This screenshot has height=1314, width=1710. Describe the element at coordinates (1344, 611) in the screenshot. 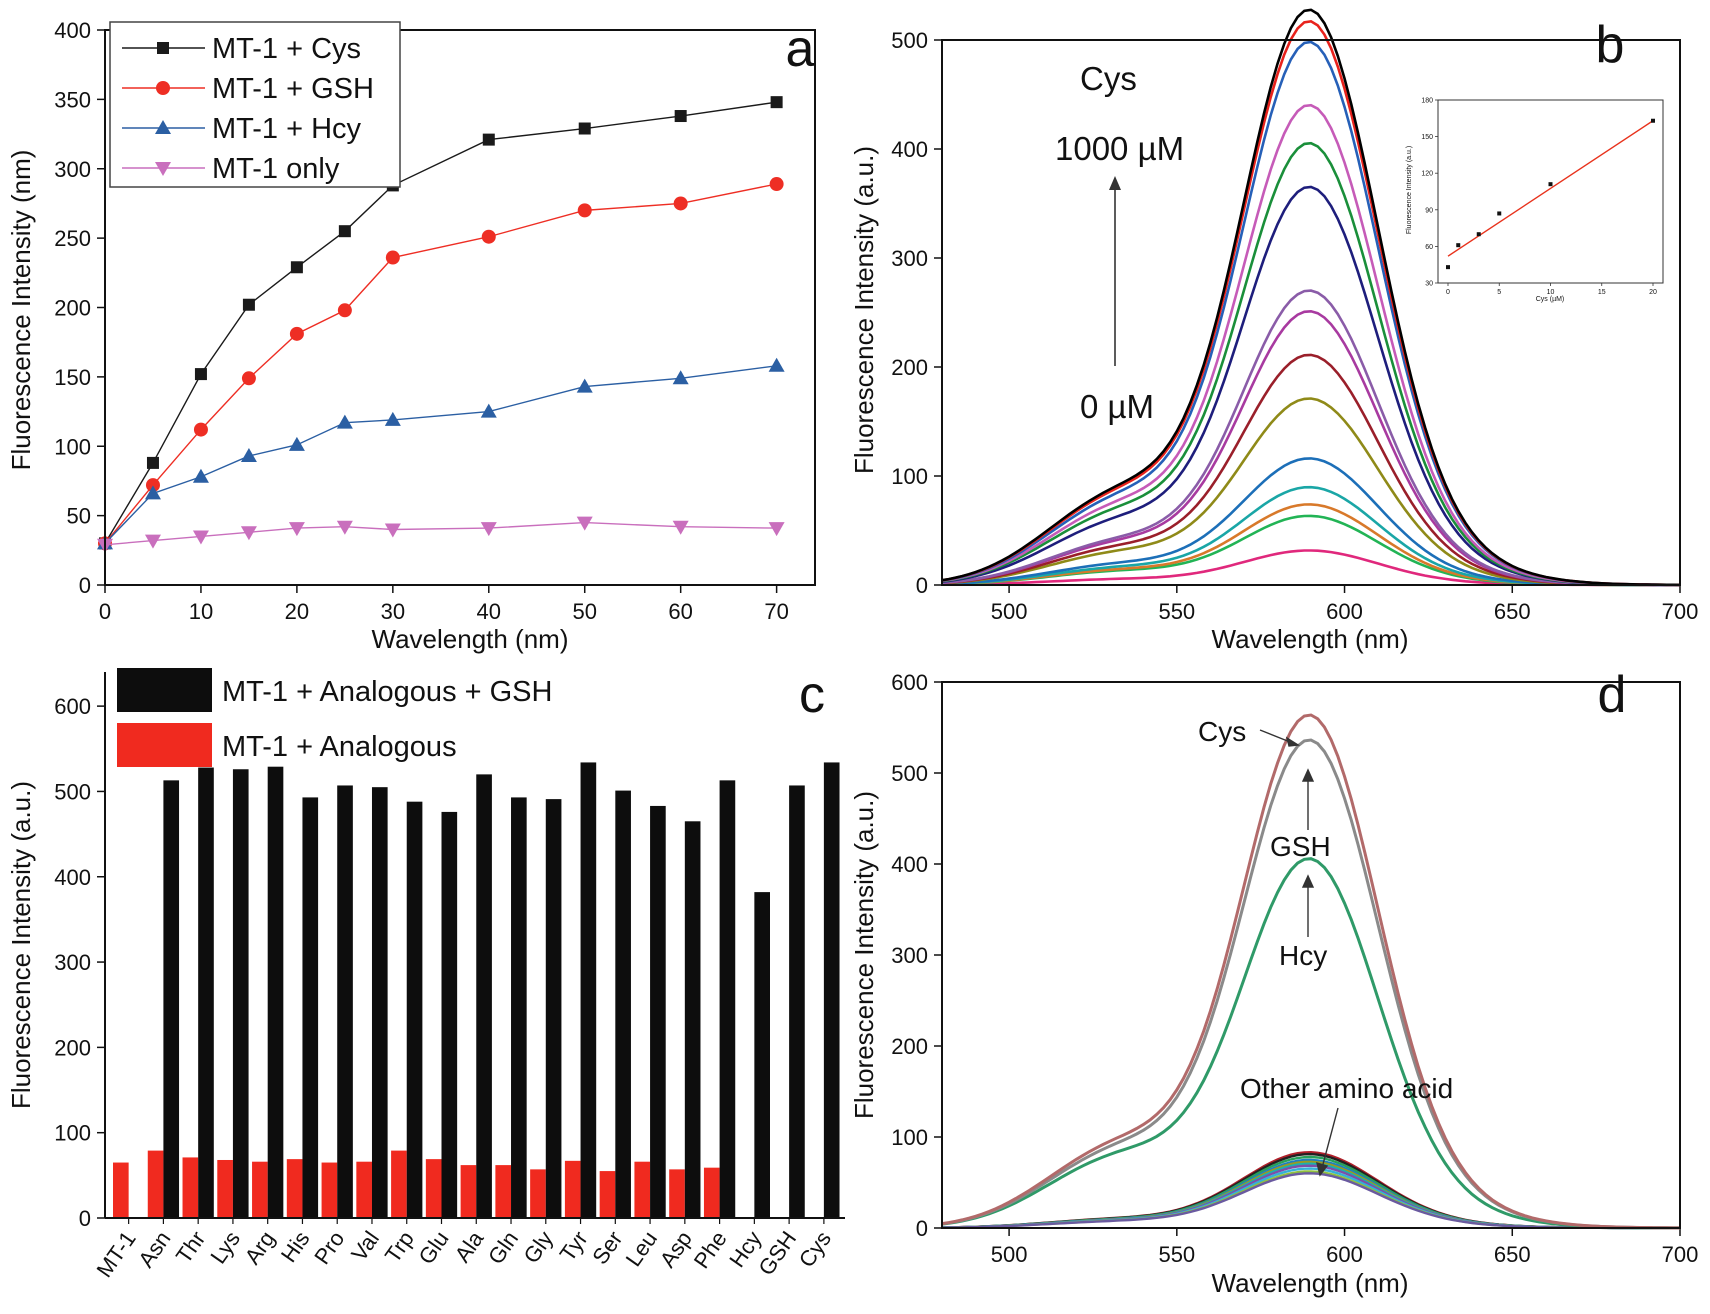

I see `panel-b-xtick-label: 600` at that location.